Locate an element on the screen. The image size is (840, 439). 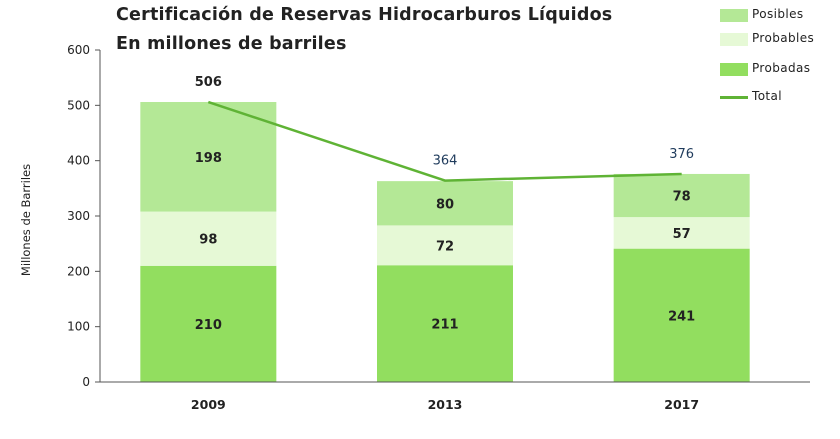
chart-subtitle: En millones de barriles is located at coordinates (231, 44).